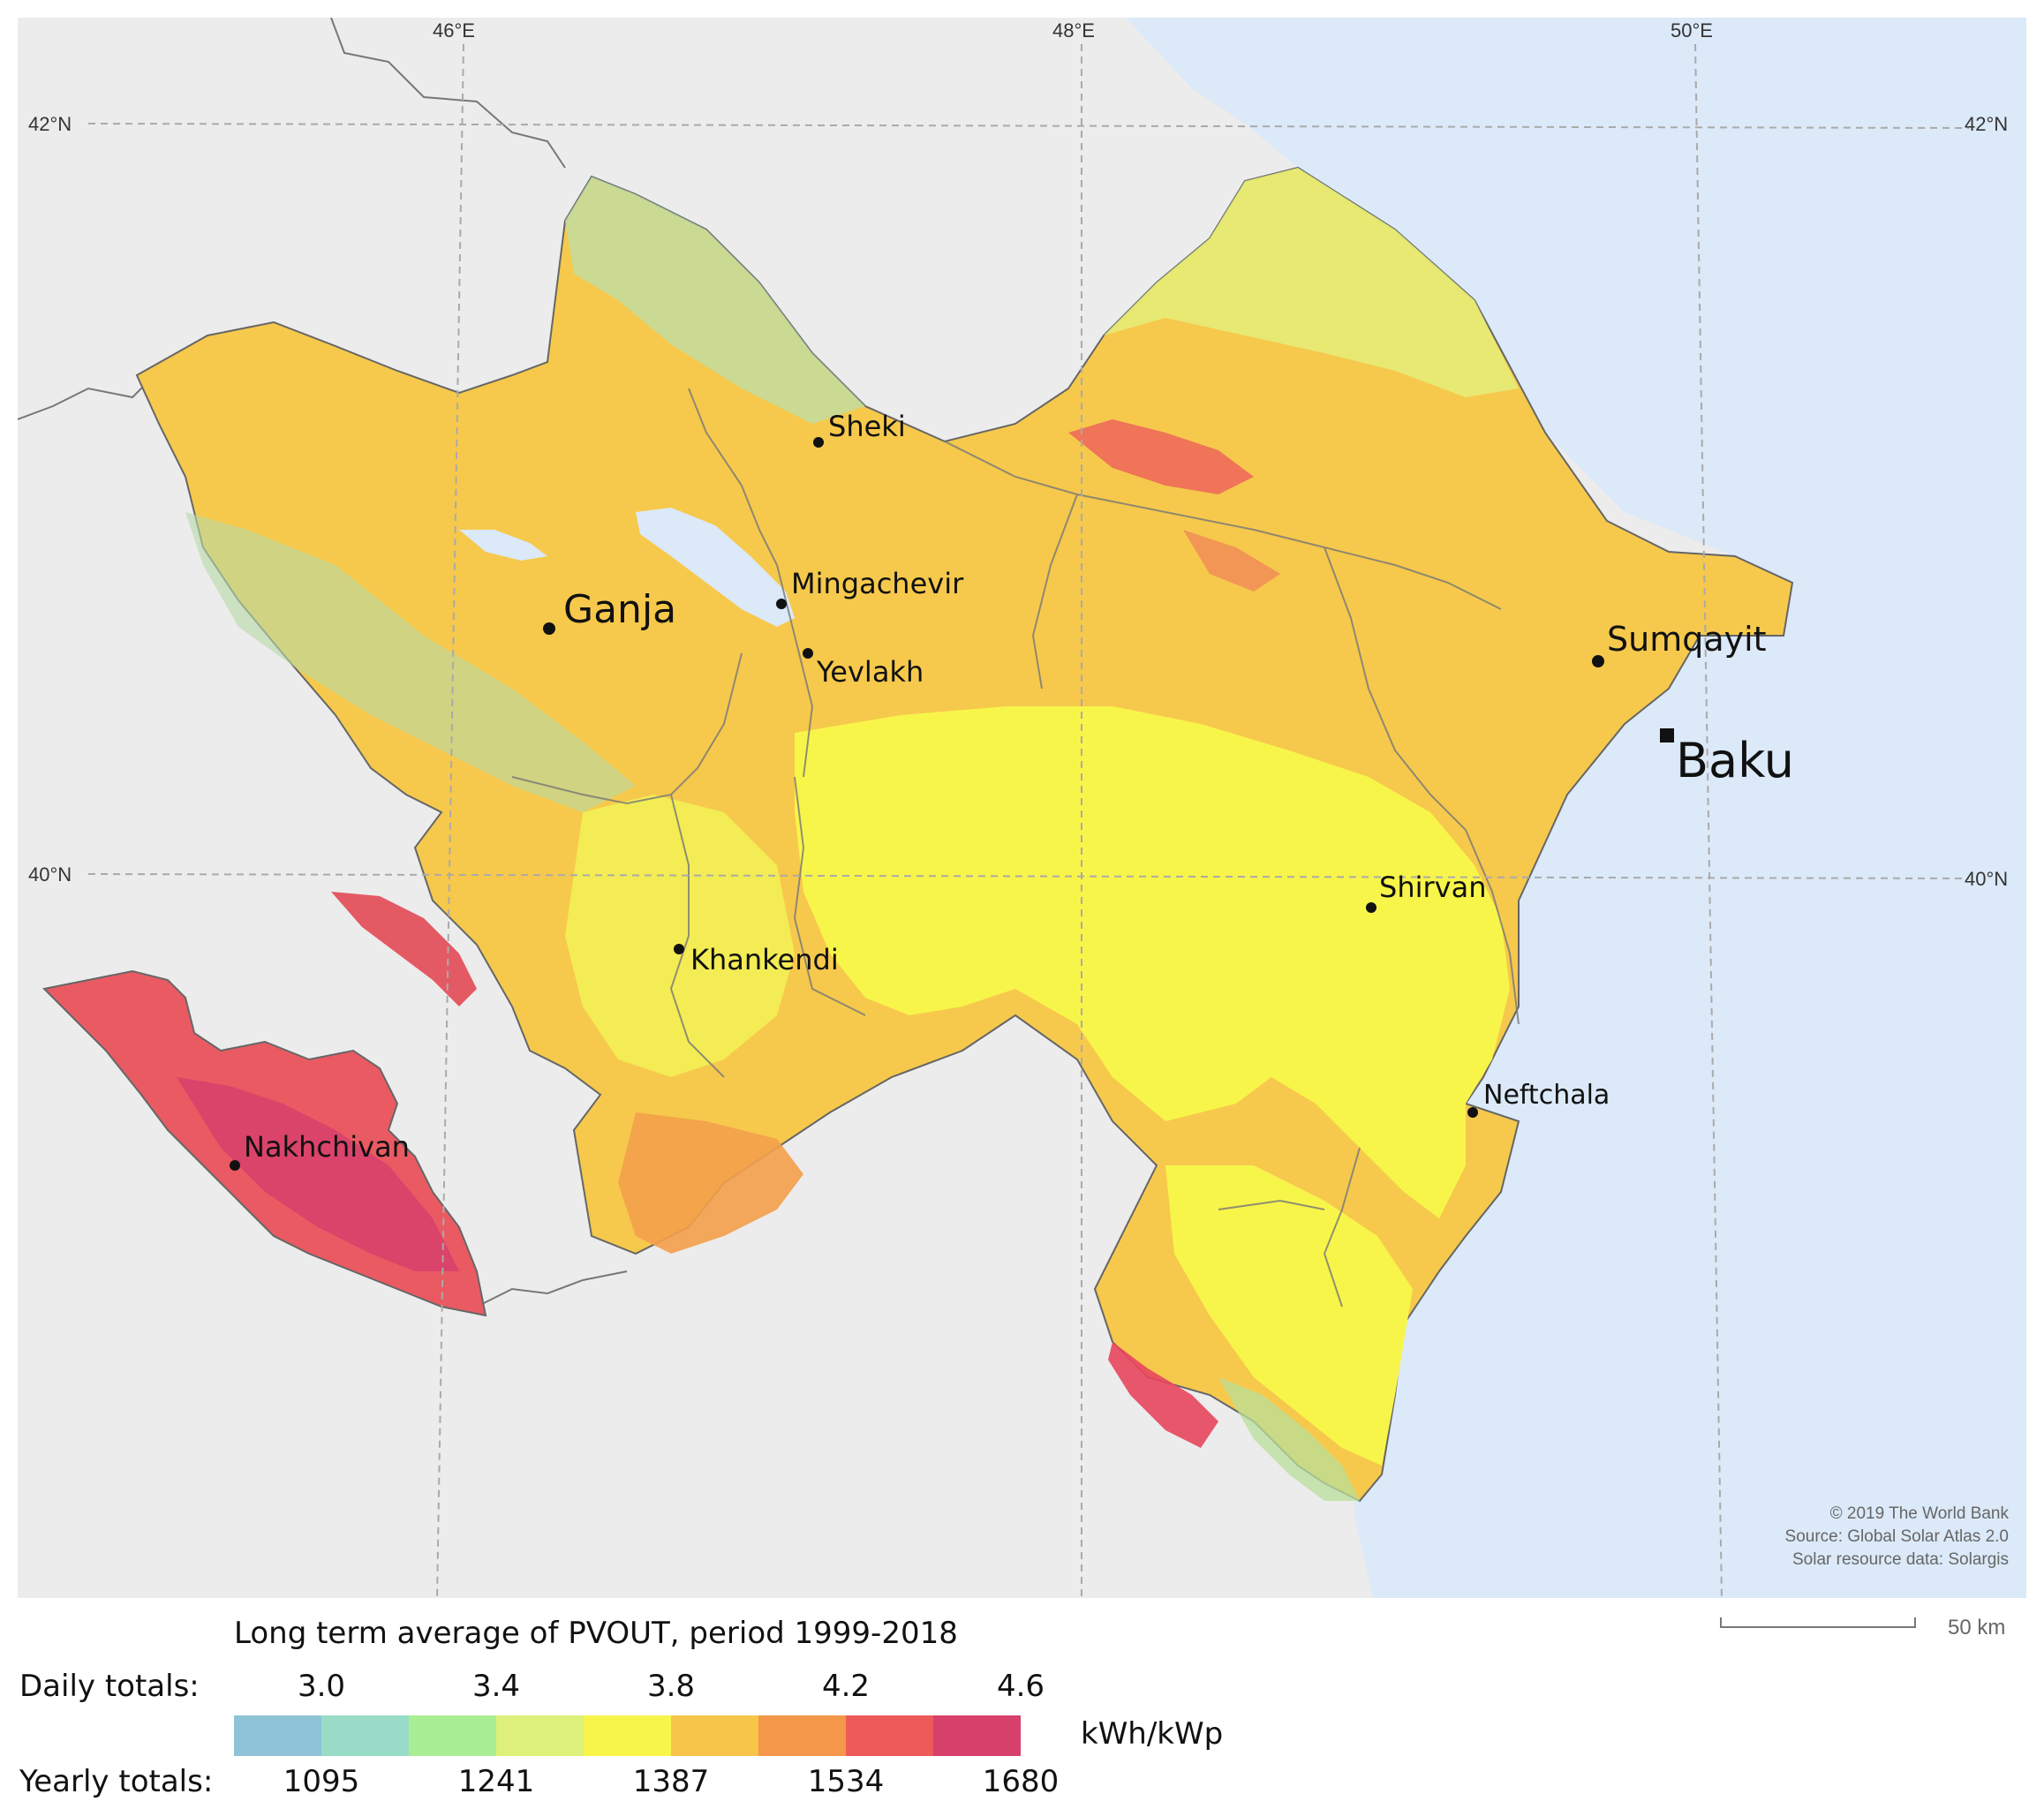 This screenshot has height=1809, width=2044. Describe the element at coordinates (321, 1781) in the screenshot. I see `yearly-tick: 1095` at that location.